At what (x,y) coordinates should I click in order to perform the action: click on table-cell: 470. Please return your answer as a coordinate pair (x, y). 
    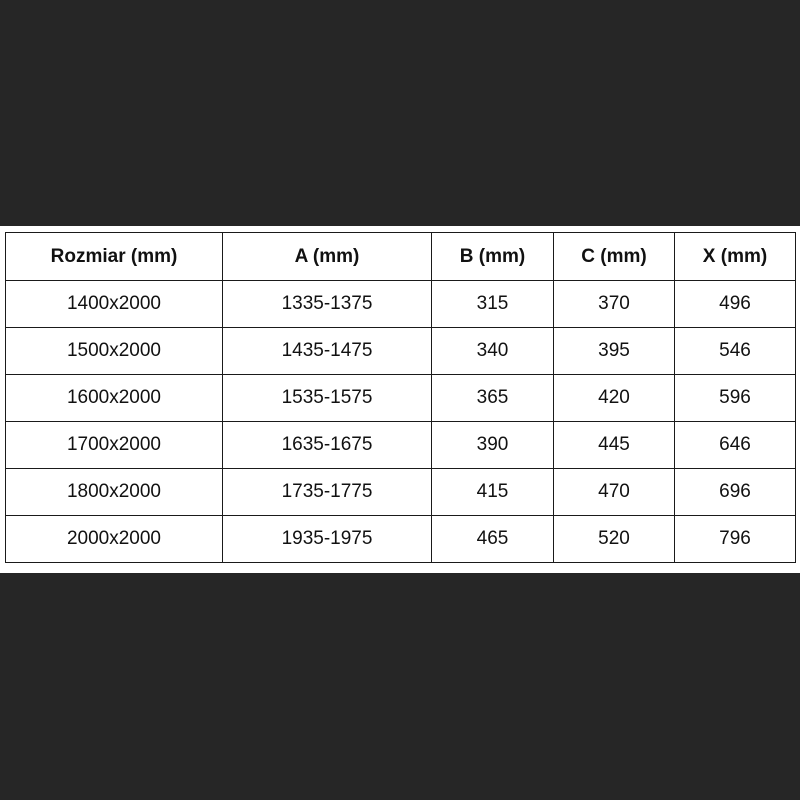
    Looking at the image, I should click on (614, 492).